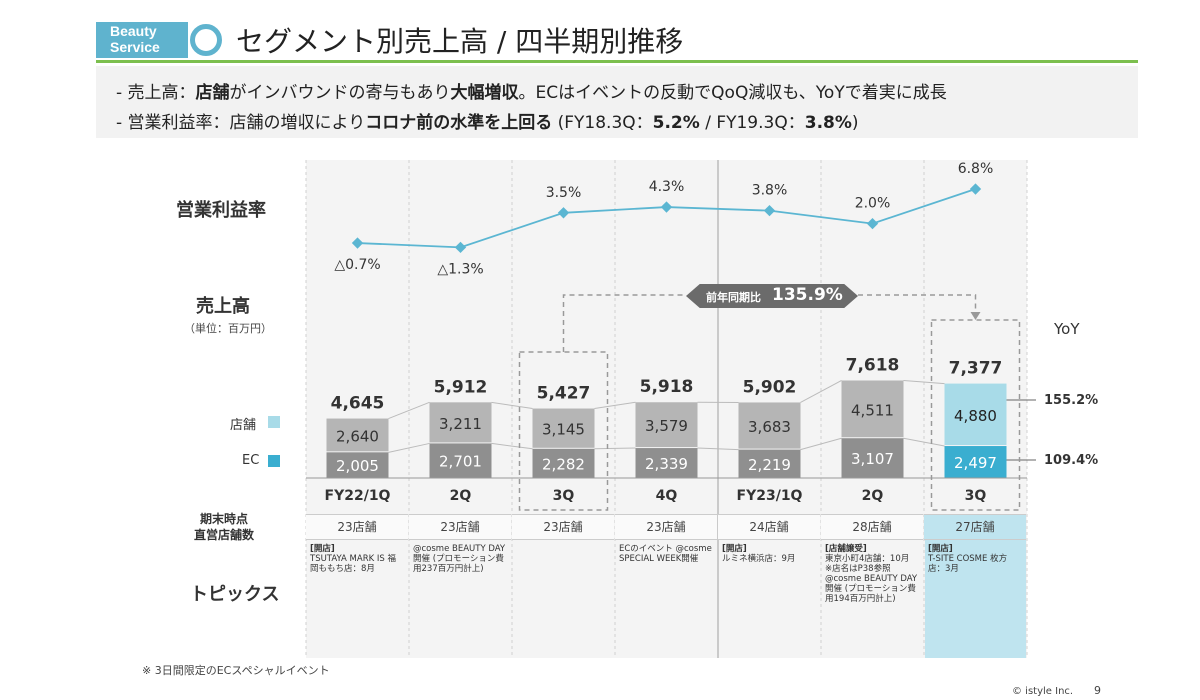 The width and height of the screenshot is (1200, 700). I want to click on sales-label: 売上高, so click(223, 306).